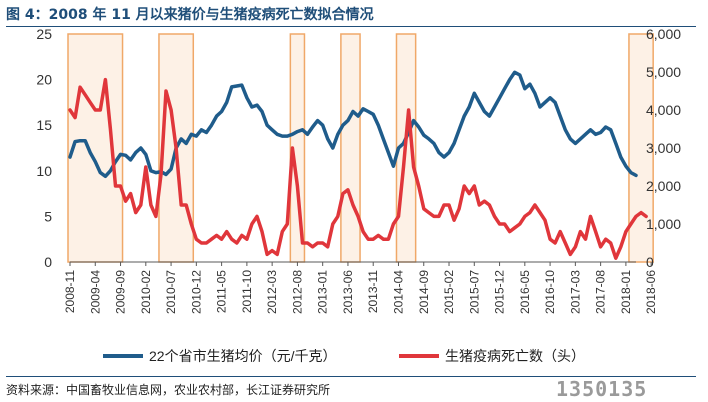  Describe the element at coordinates (196, 292) in the screenshot. I see `x-axis-tick-label: 2010-12` at that location.